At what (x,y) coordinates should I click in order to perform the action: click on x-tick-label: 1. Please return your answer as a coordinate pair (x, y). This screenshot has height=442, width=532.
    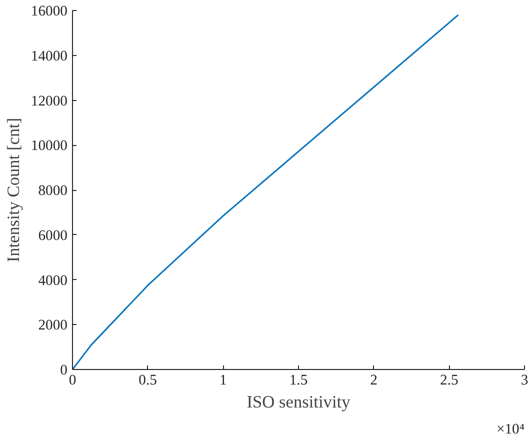
    Looking at the image, I should click on (223, 380).